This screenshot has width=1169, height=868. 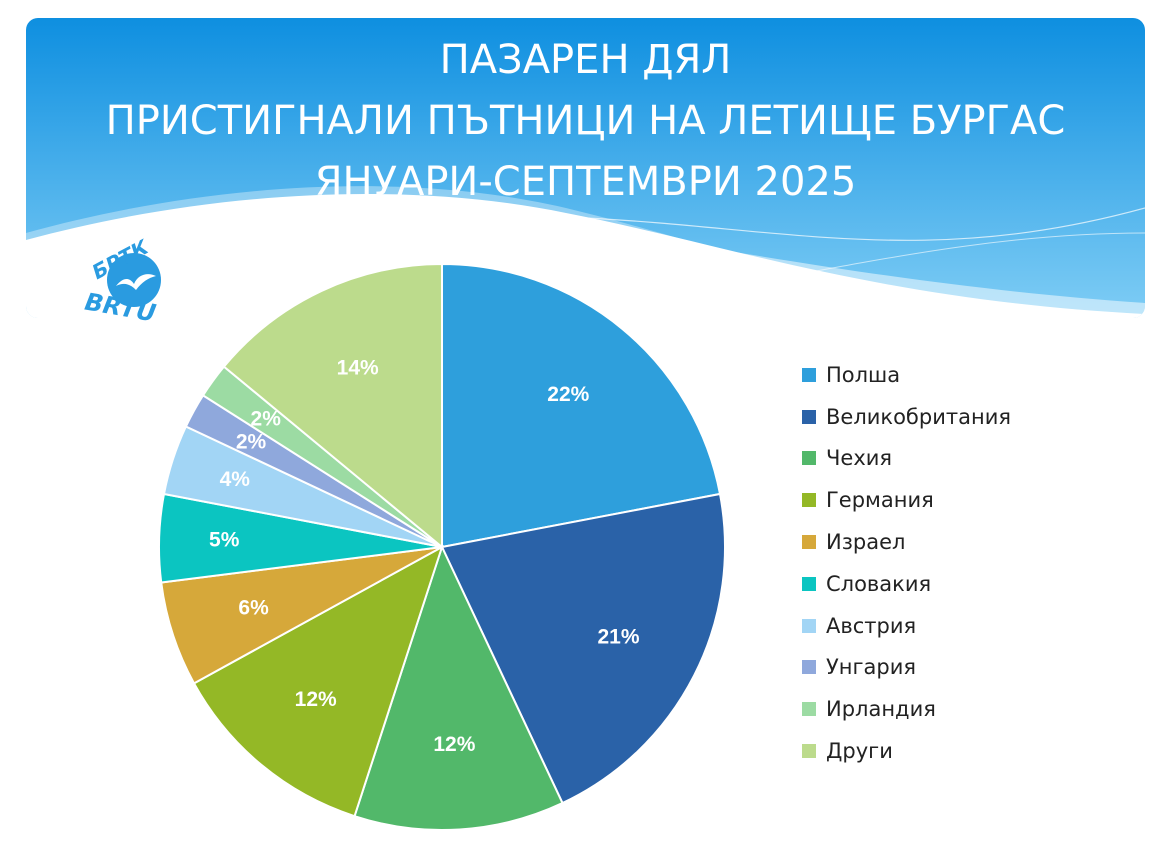 I want to click on slice-data-label: 5%, so click(x=224, y=540).